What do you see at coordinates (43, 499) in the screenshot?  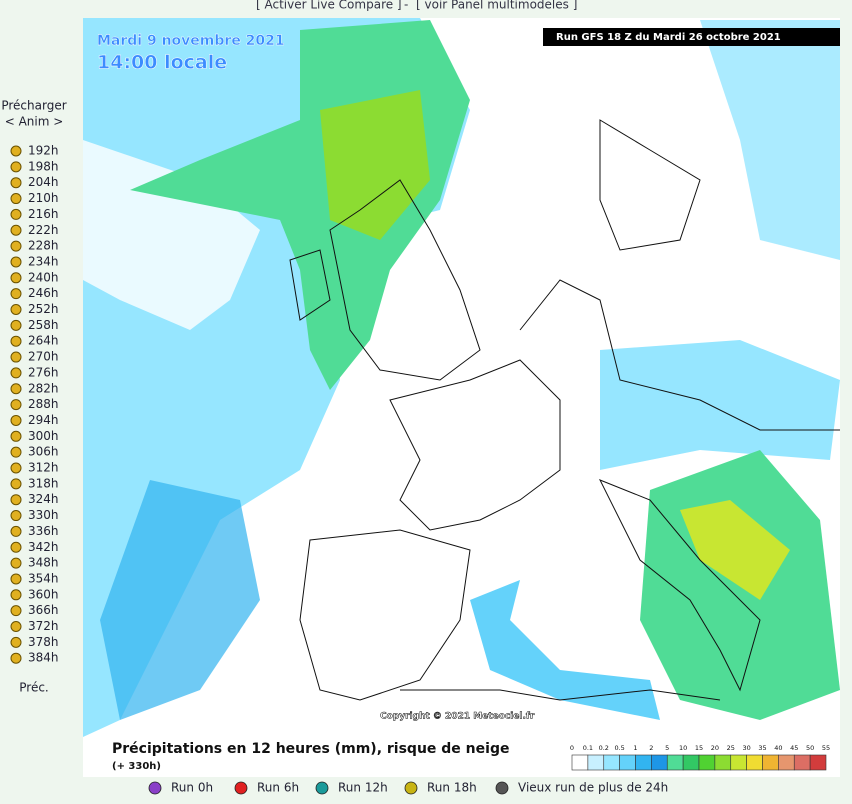 I see `hour-link: 324h` at bounding box center [43, 499].